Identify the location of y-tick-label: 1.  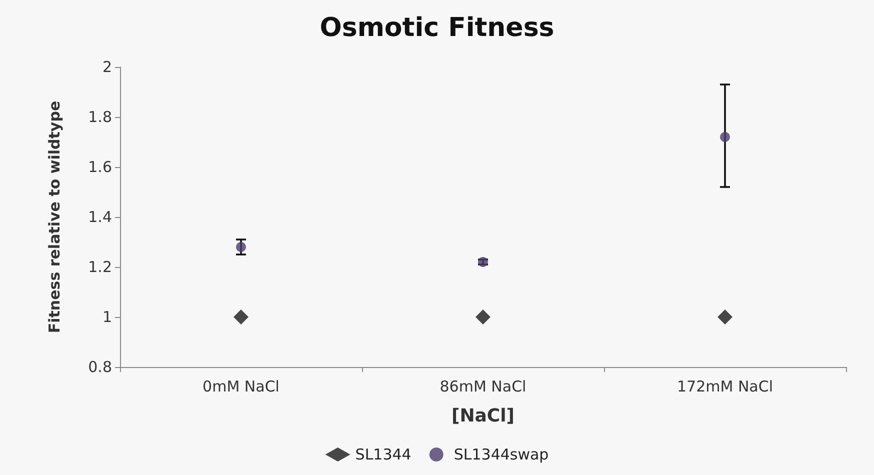
(107, 317).